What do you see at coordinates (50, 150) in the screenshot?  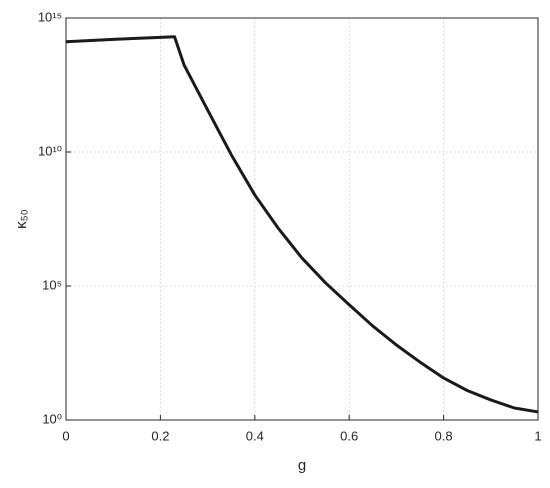 I see `y-tick-label: 10¹⁰` at bounding box center [50, 150].